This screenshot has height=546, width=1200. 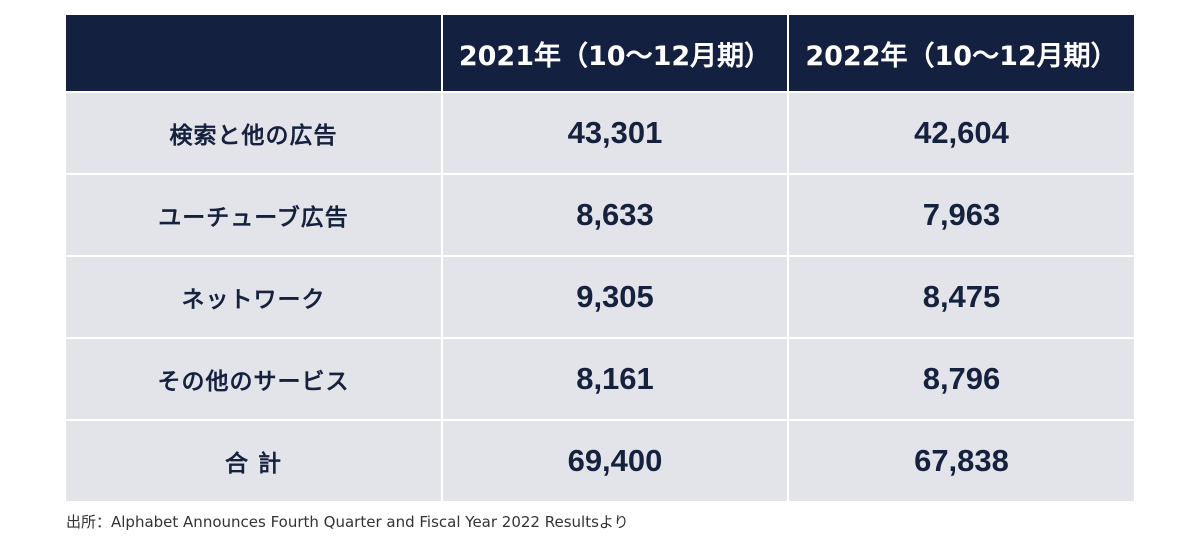 I want to click on row-label-network: ネットワーク, so click(x=253, y=297).